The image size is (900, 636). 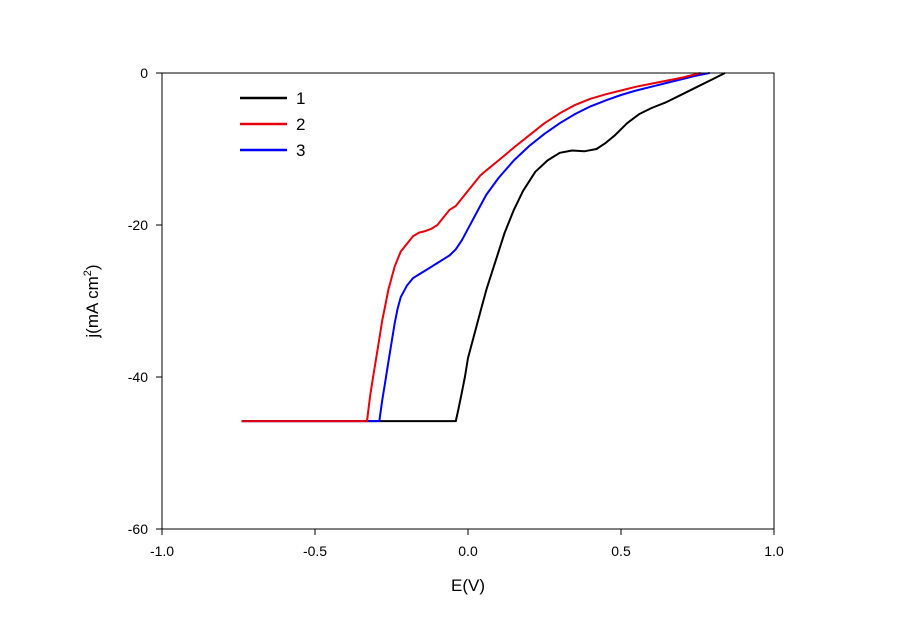 I want to click on x-tick-label: 0.0, so click(x=468, y=551).